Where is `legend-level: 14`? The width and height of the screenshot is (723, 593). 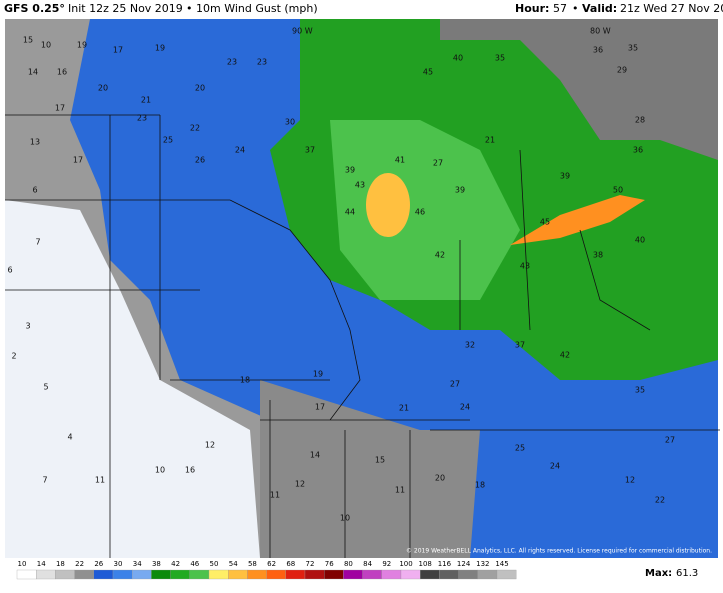
legend-level: 14 is located at coordinates (41, 564).